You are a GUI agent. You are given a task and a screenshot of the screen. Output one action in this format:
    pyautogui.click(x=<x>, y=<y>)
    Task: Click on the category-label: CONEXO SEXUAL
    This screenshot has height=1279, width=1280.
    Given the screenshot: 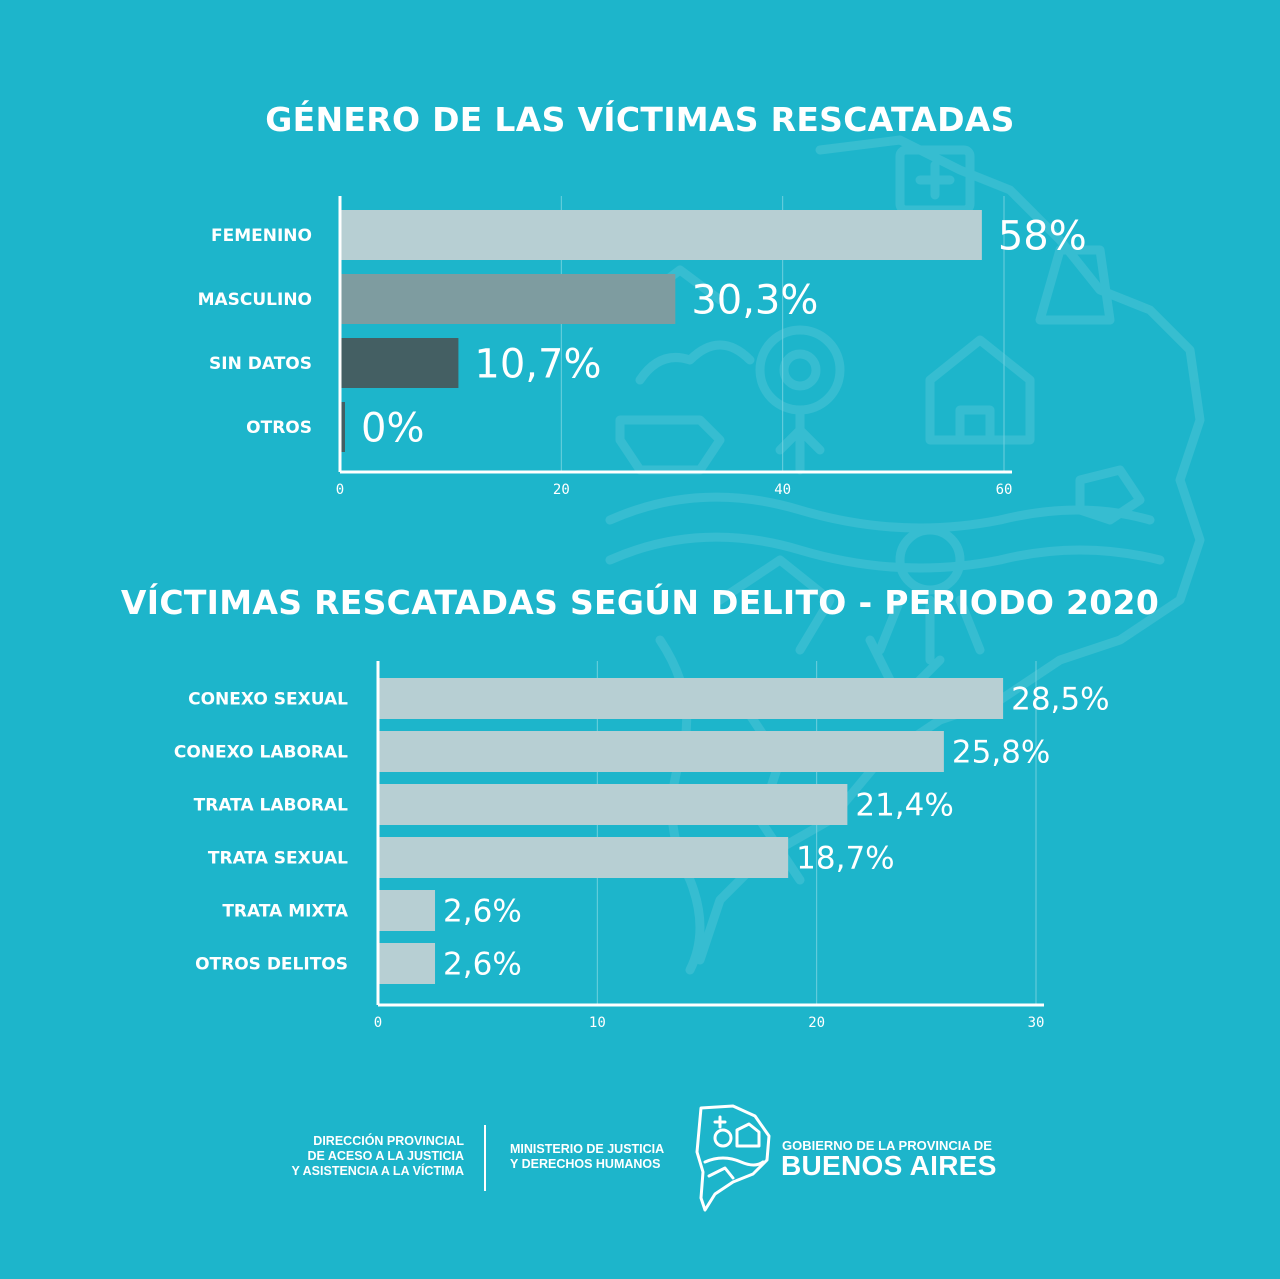 What is the action you would take?
    pyautogui.click(x=268, y=700)
    